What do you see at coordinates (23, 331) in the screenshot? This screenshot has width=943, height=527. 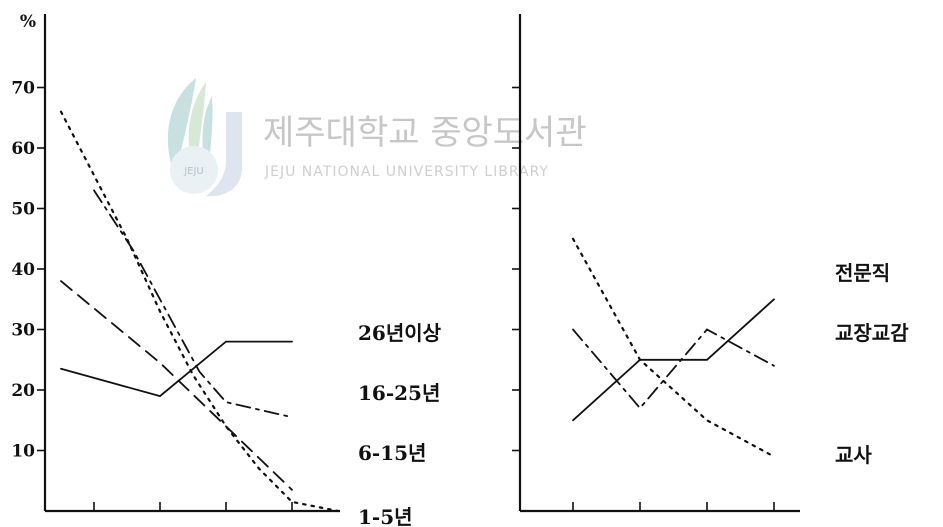 I see `y-tick-label: 30` at bounding box center [23, 331].